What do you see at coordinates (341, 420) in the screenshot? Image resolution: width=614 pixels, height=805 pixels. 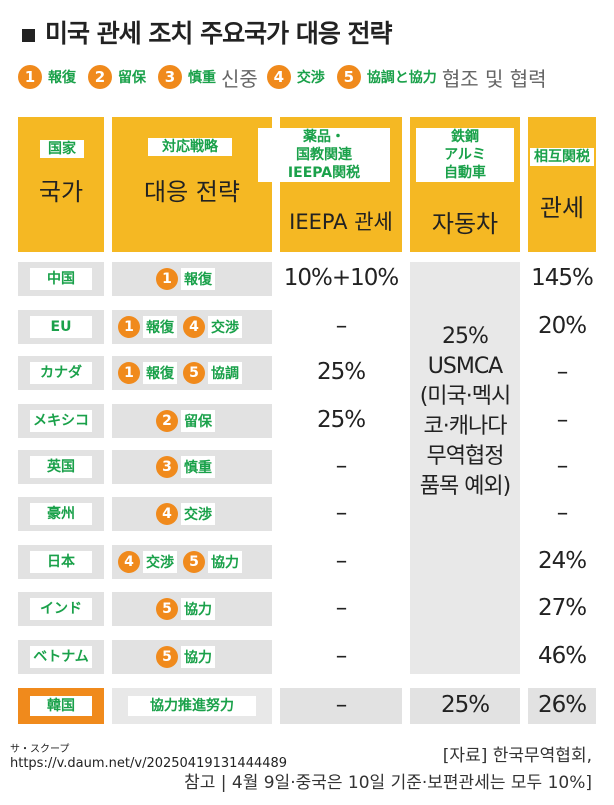 I see `ieepa-value: 25%` at bounding box center [341, 420].